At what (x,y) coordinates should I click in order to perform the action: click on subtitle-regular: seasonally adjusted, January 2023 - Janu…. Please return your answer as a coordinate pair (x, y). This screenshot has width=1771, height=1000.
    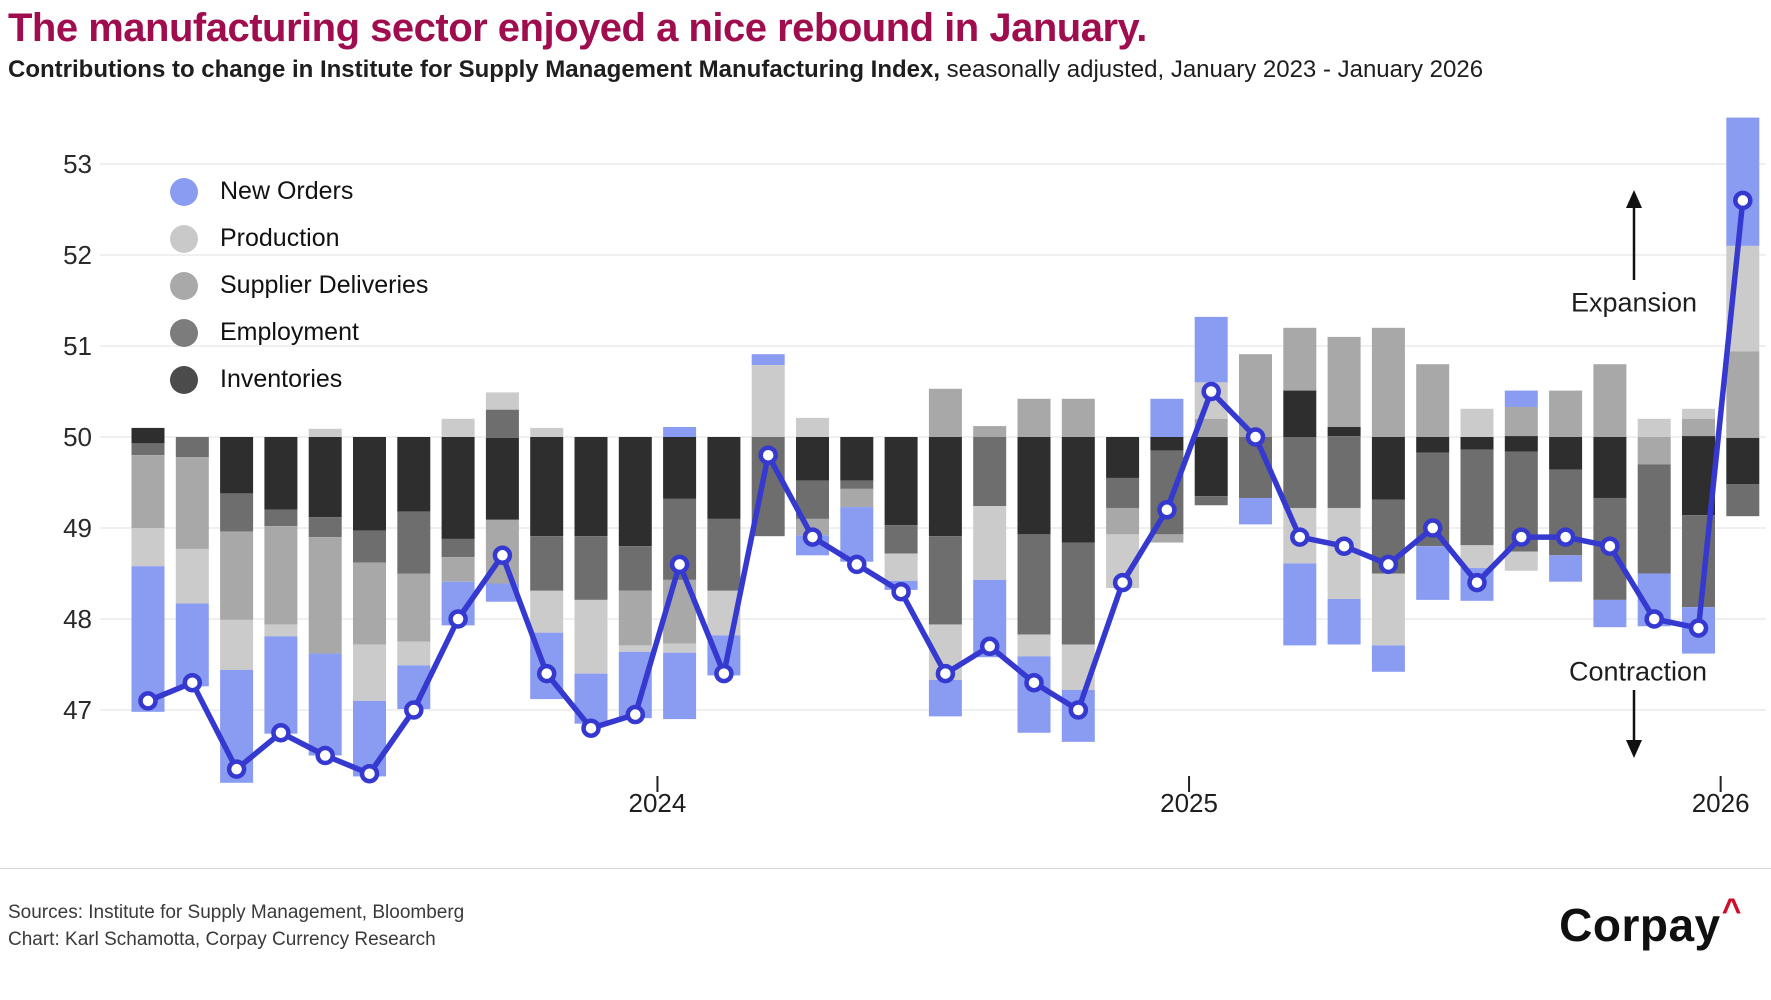
    Looking at the image, I should click on (1212, 69).